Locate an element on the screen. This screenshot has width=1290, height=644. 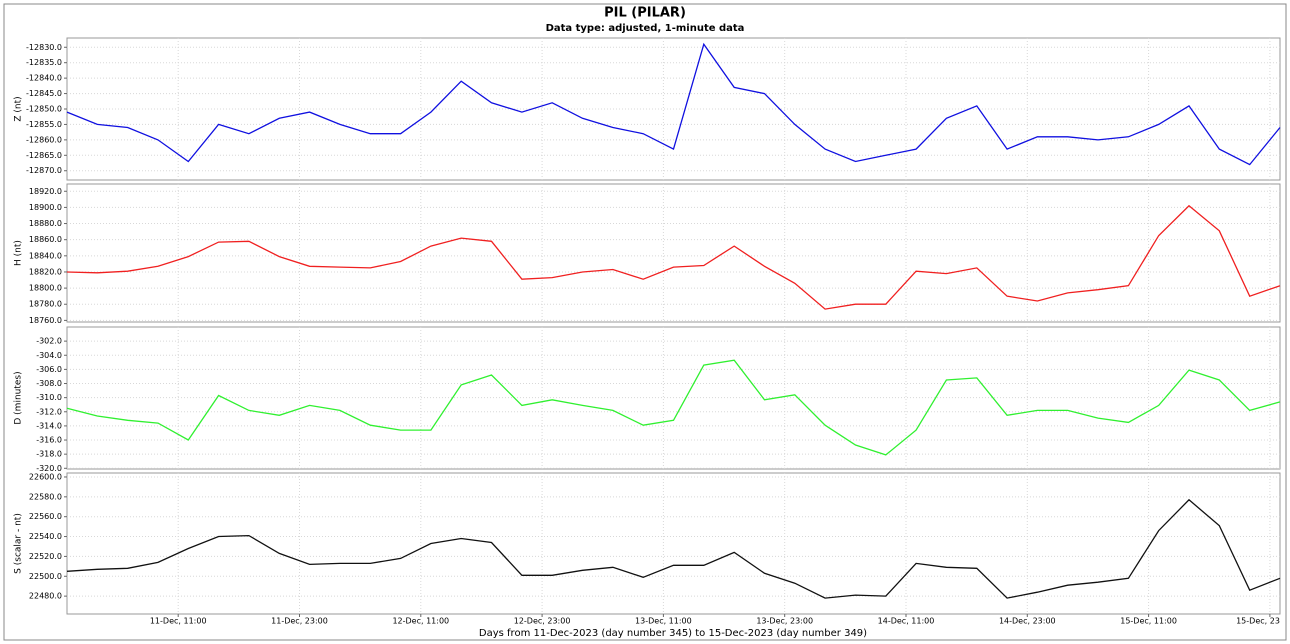
x-tick-label: 11-Dec, 11:00 is located at coordinates (178, 621).